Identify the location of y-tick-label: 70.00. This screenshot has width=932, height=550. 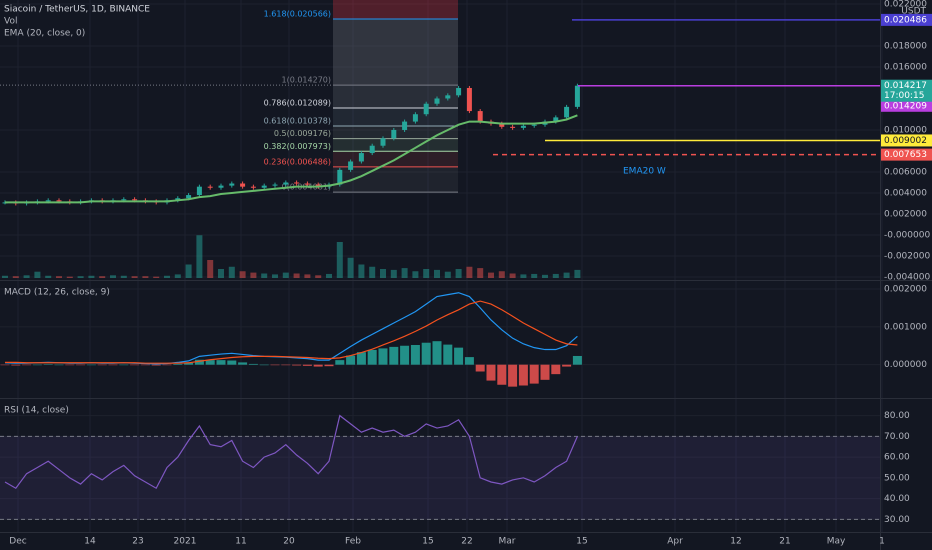
(897, 437).